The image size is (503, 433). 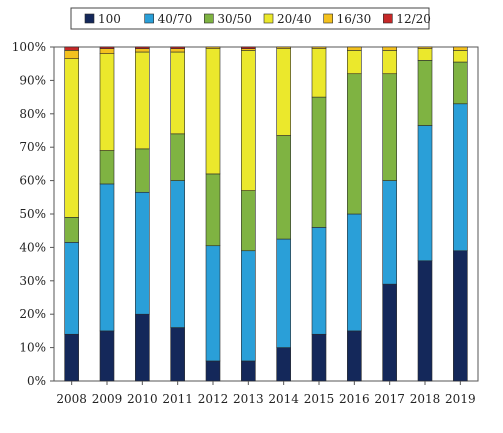 I want to click on x-tick-label-2009: 2009, so click(x=107, y=399).